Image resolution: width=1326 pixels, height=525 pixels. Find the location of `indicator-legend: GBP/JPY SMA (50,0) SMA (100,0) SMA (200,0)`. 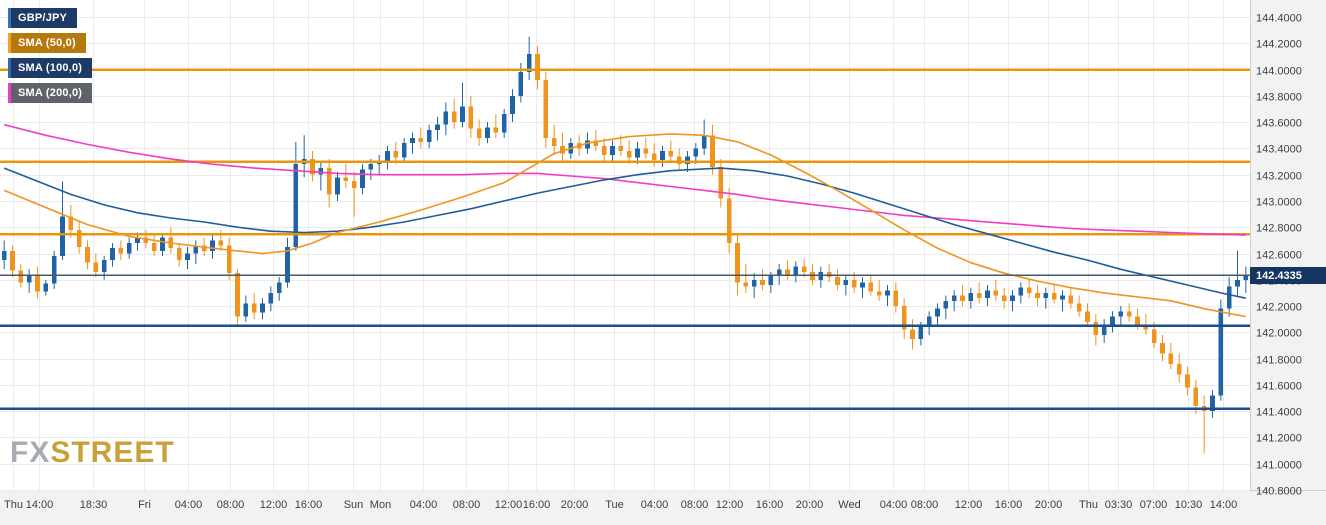

indicator-legend: GBP/JPY SMA (50,0) SMA (100,0) SMA (200,0) is located at coordinates (50, 55).